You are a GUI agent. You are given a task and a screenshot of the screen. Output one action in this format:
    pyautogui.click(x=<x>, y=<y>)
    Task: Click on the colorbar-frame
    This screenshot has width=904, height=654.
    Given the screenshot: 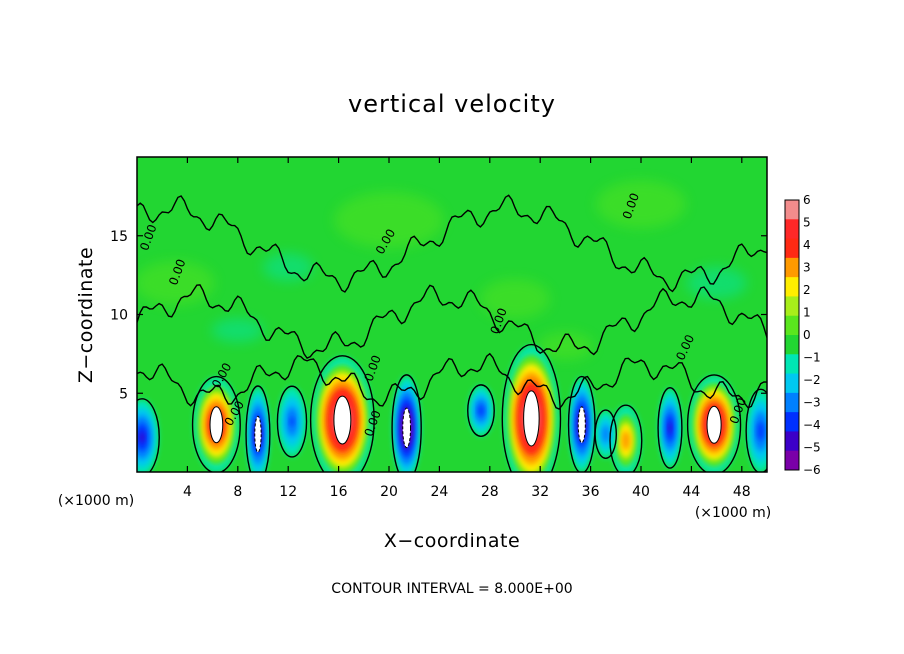 What is the action you would take?
    pyautogui.click(x=792, y=335)
    